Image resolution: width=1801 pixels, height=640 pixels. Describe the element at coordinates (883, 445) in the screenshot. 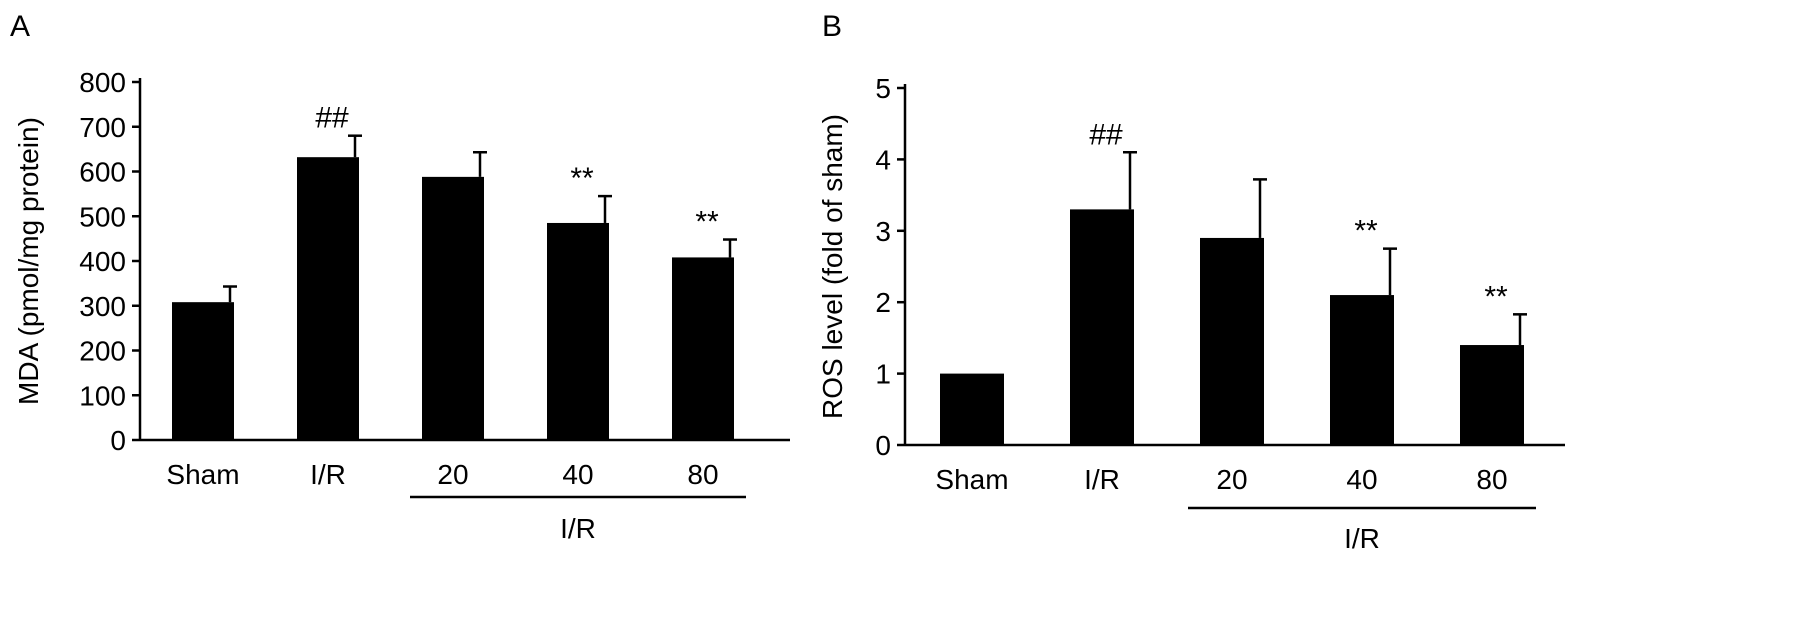

I see `panel-b-y-tick-label: 0` at that location.